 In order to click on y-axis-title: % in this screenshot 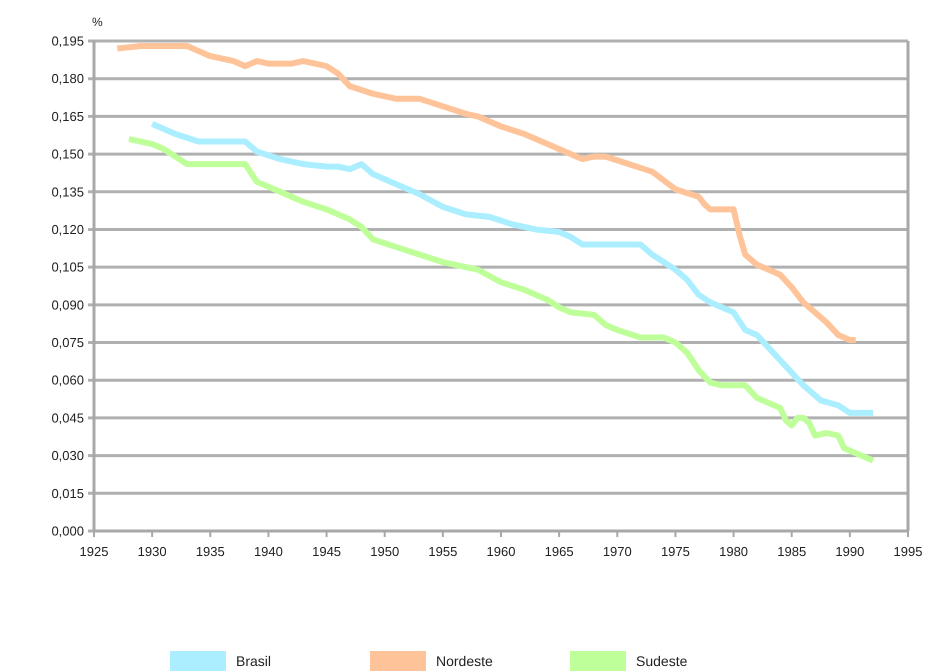, I will do `click(97, 22)`.